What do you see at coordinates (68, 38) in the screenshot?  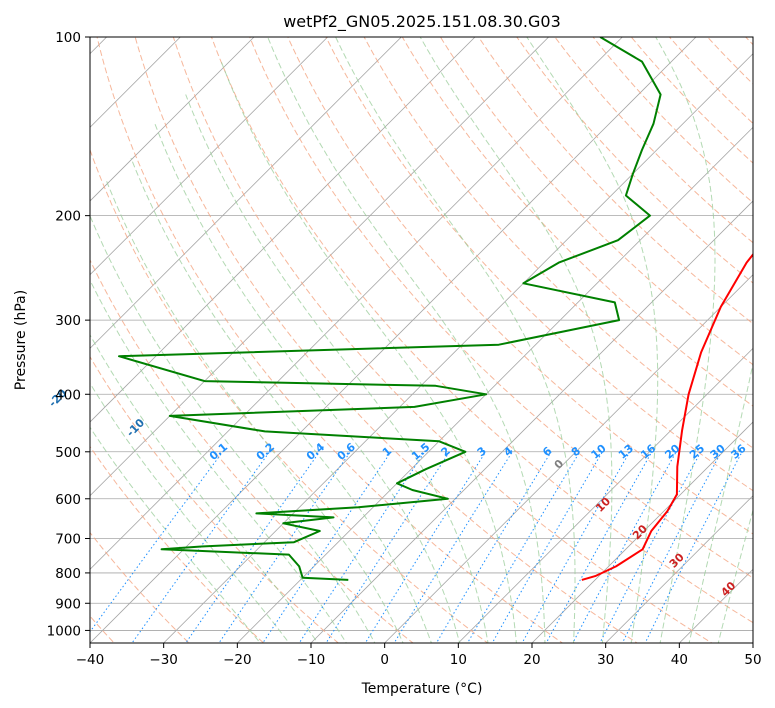 I see `y-tick-label: 100` at bounding box center [68, 38].